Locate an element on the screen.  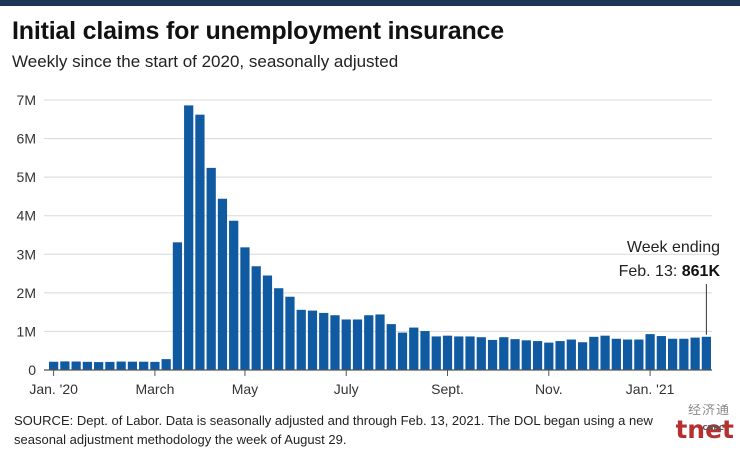
y-axis-tick-label: 6M is located at coordinates (26, 139).